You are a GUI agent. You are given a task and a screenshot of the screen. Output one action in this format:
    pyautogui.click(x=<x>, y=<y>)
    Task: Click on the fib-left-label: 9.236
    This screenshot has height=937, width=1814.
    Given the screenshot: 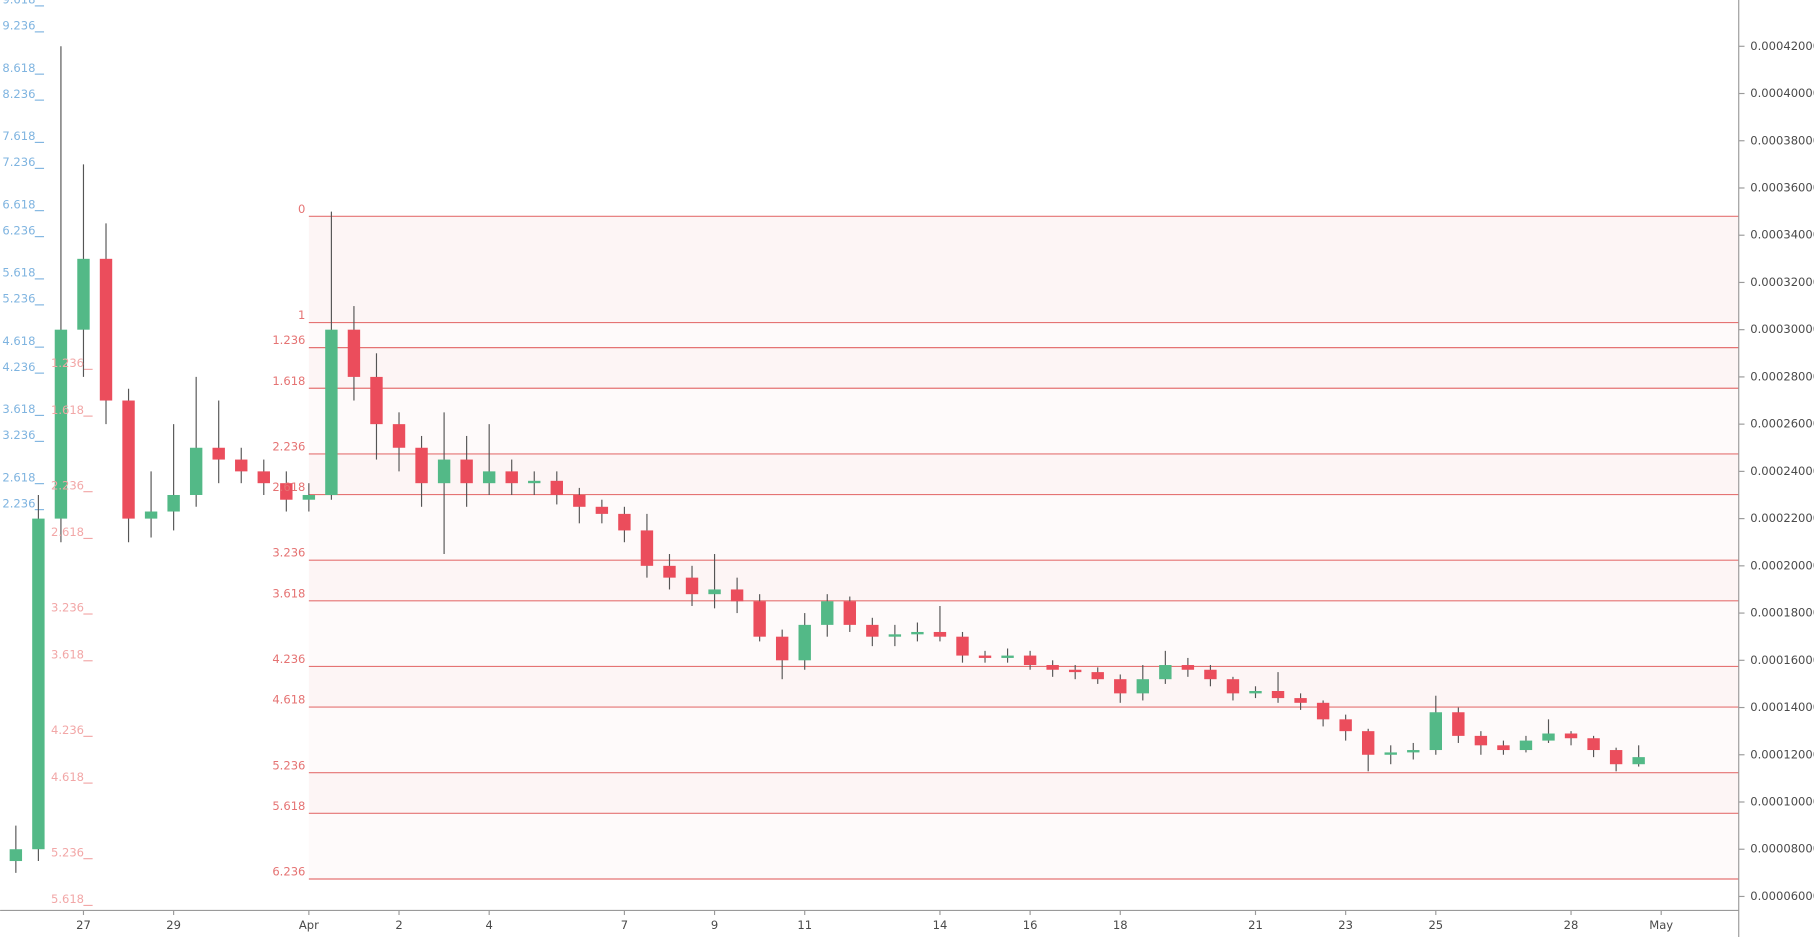 What is the action you would take?
    pyautogui.click(x=18, y=26)
    